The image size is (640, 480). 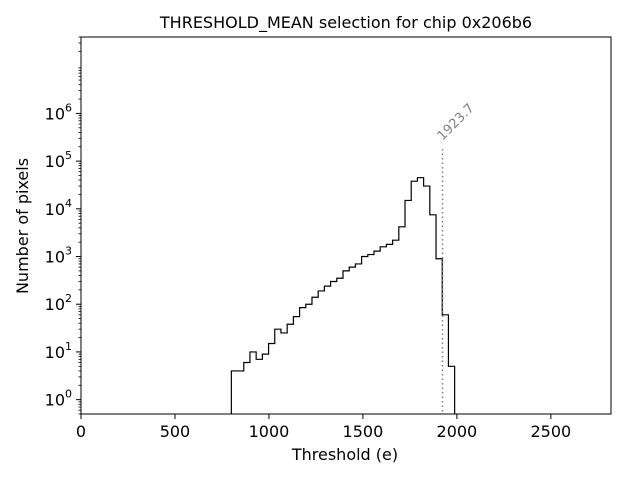 What do you see at coordinates (363, 431) in the screenshot?
I see `x-tick-label: 1500` at bounding box center [363, 431].